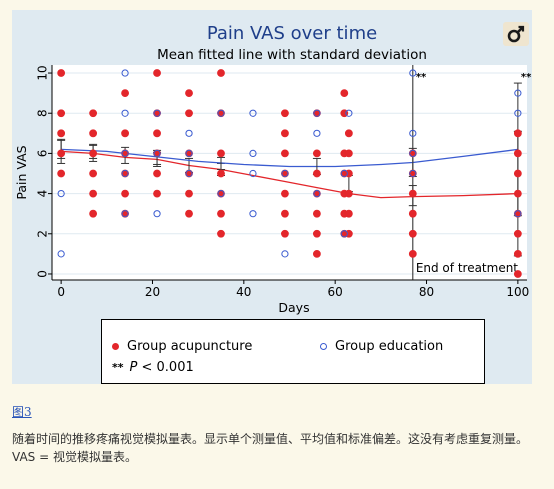 Image resolution: width=554 pixels, height=489 pixels. I want to click on gender-icon, so click(516, 34).